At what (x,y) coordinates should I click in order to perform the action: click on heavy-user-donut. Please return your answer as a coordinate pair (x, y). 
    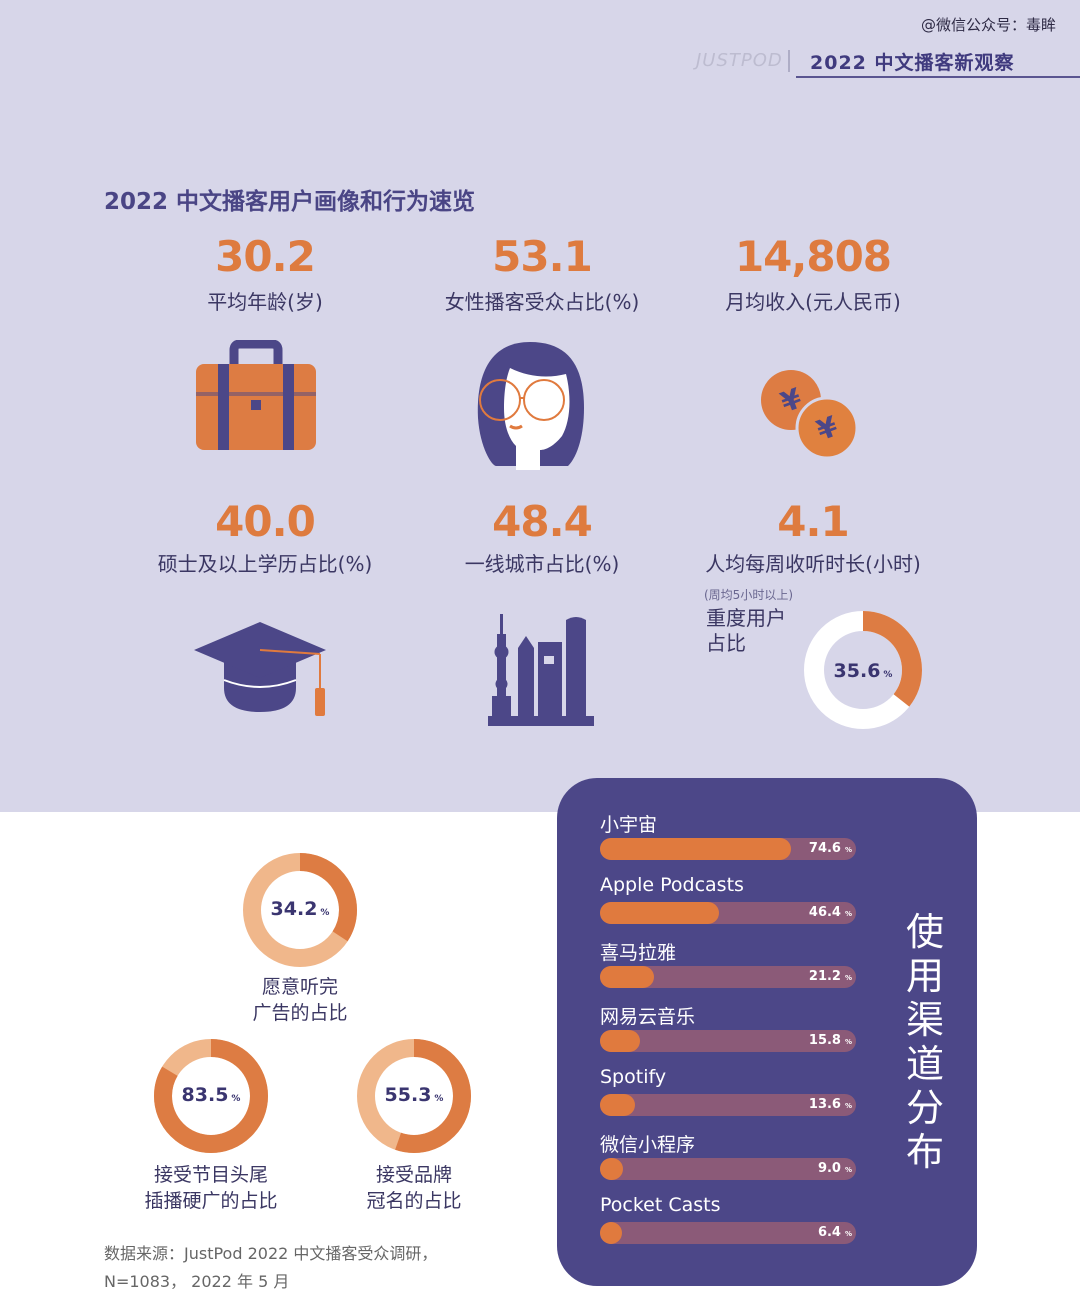
    Looking at the image, I should click on (863, 670).